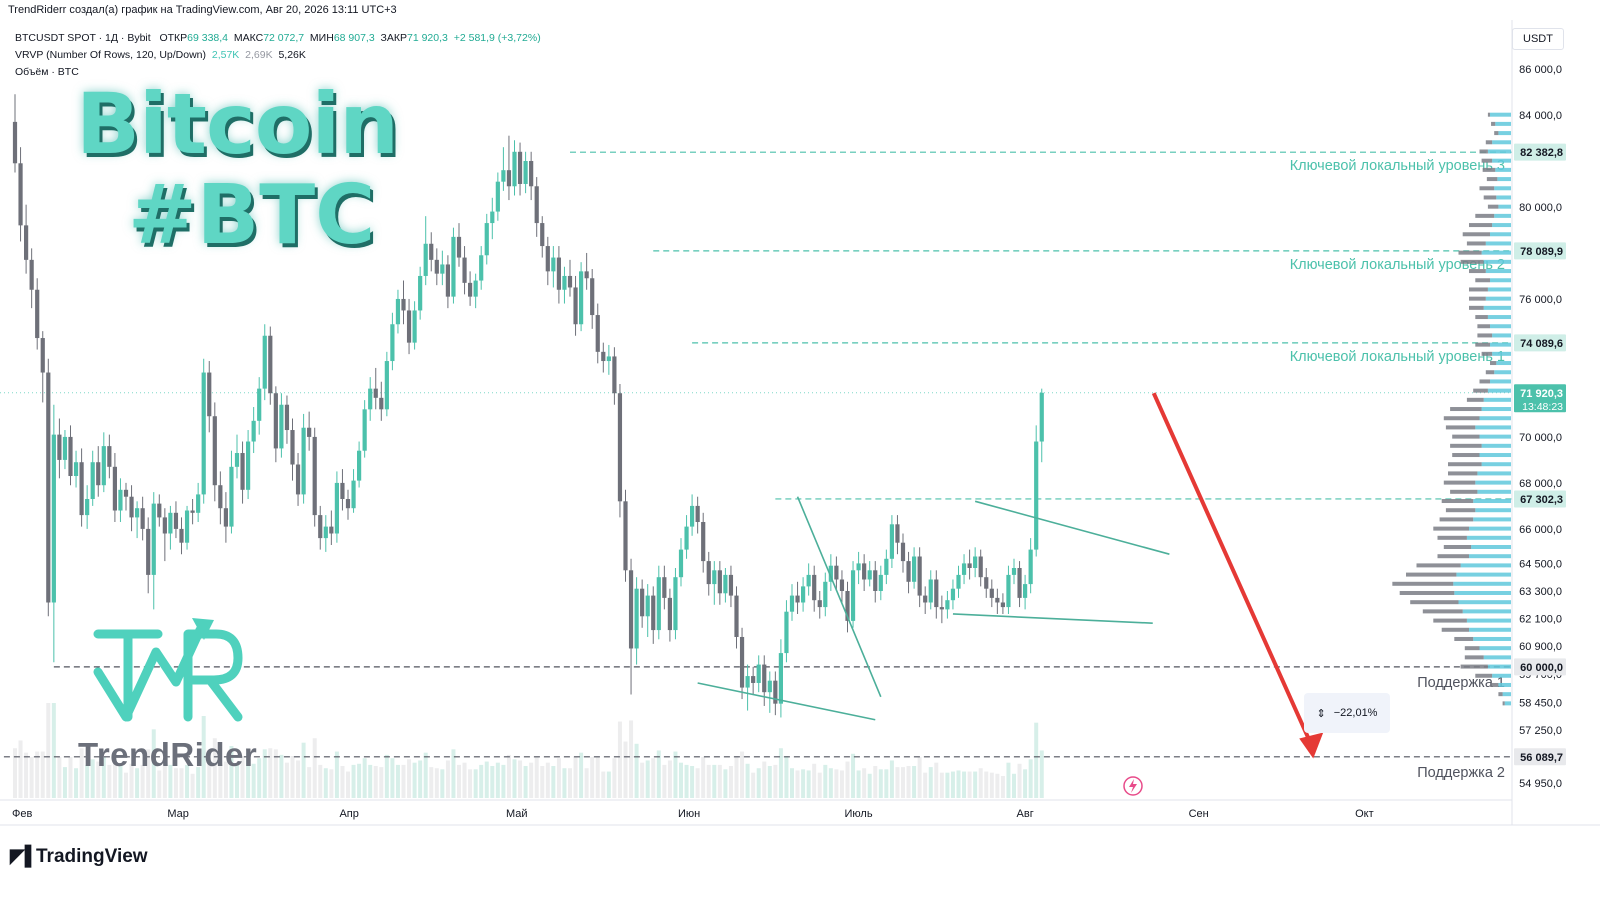  What do you see at coordinates (1541, 394) in the screenshot?
I see `price-tag-label: 71 920,3` at bounding box center [1541, 394].